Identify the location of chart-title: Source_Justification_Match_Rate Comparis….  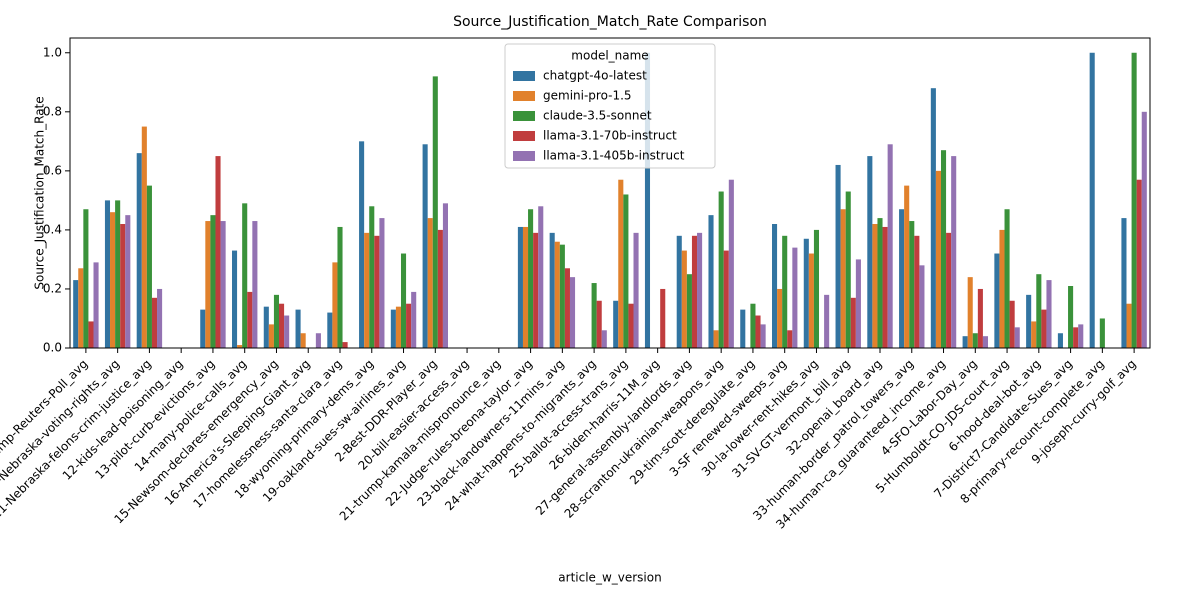
(610, 22).